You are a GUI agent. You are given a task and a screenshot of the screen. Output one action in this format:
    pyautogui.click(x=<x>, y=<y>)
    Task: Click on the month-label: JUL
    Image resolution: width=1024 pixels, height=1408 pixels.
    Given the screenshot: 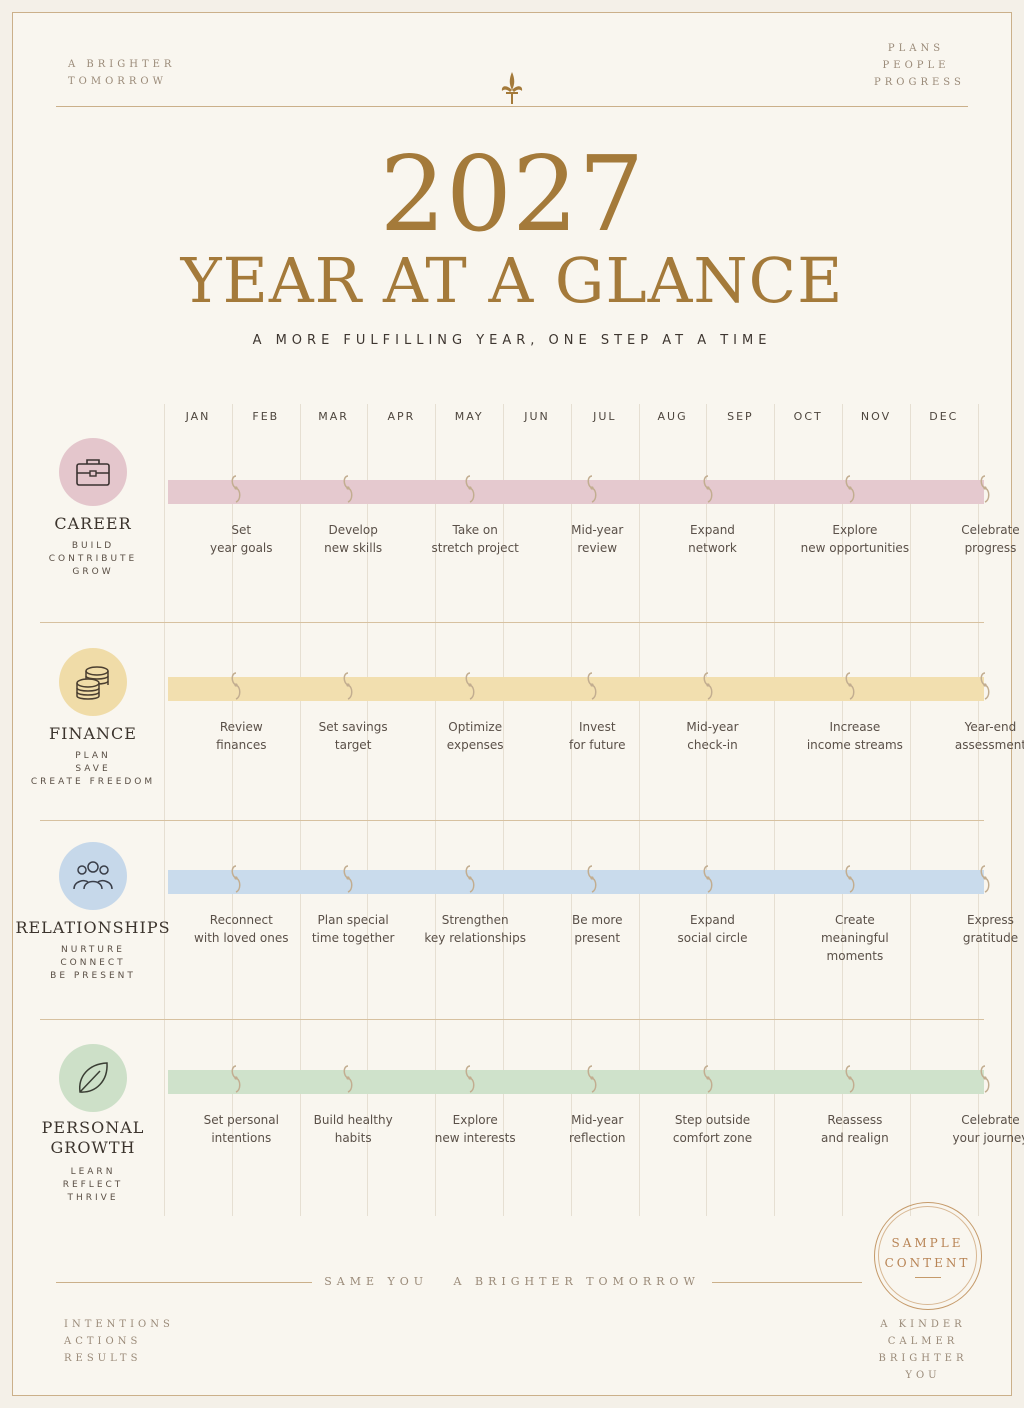 What is the action you would take?
    pyautogui.click(x=605, y=416)
    